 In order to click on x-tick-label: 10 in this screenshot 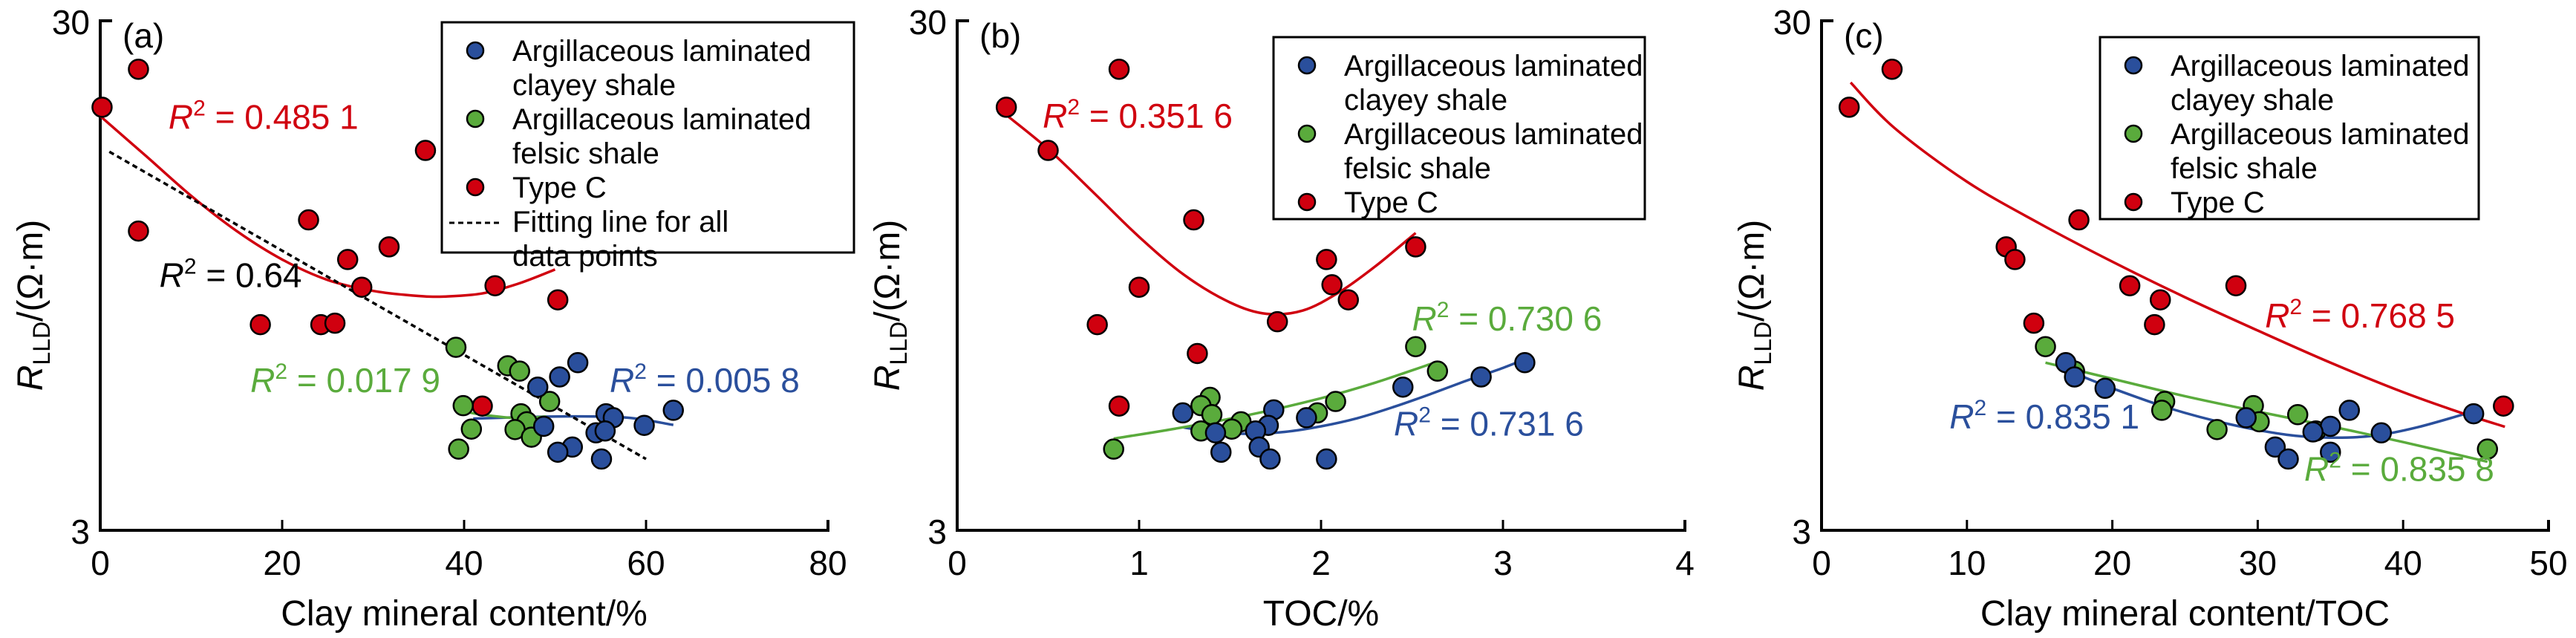, I will do `click(1967, 563)`.